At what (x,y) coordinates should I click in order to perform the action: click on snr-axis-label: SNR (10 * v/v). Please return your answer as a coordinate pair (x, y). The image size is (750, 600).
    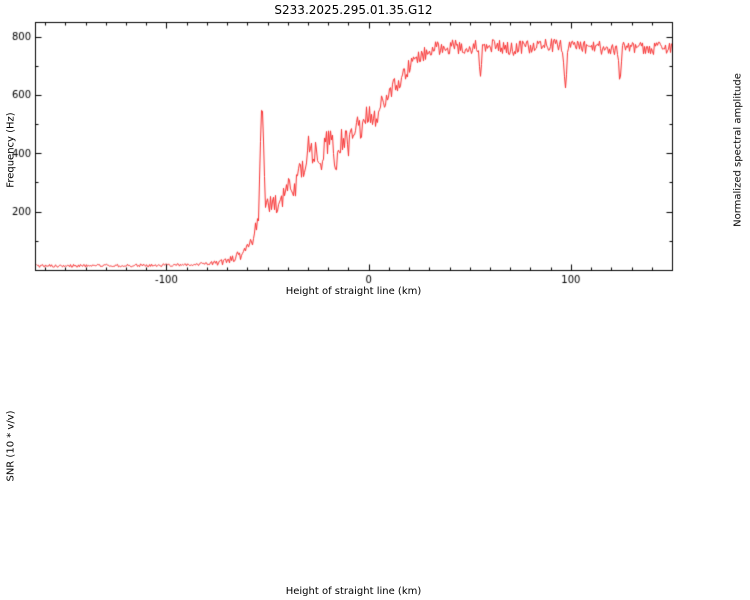
    Looking at the image, I should click on (11, 446).